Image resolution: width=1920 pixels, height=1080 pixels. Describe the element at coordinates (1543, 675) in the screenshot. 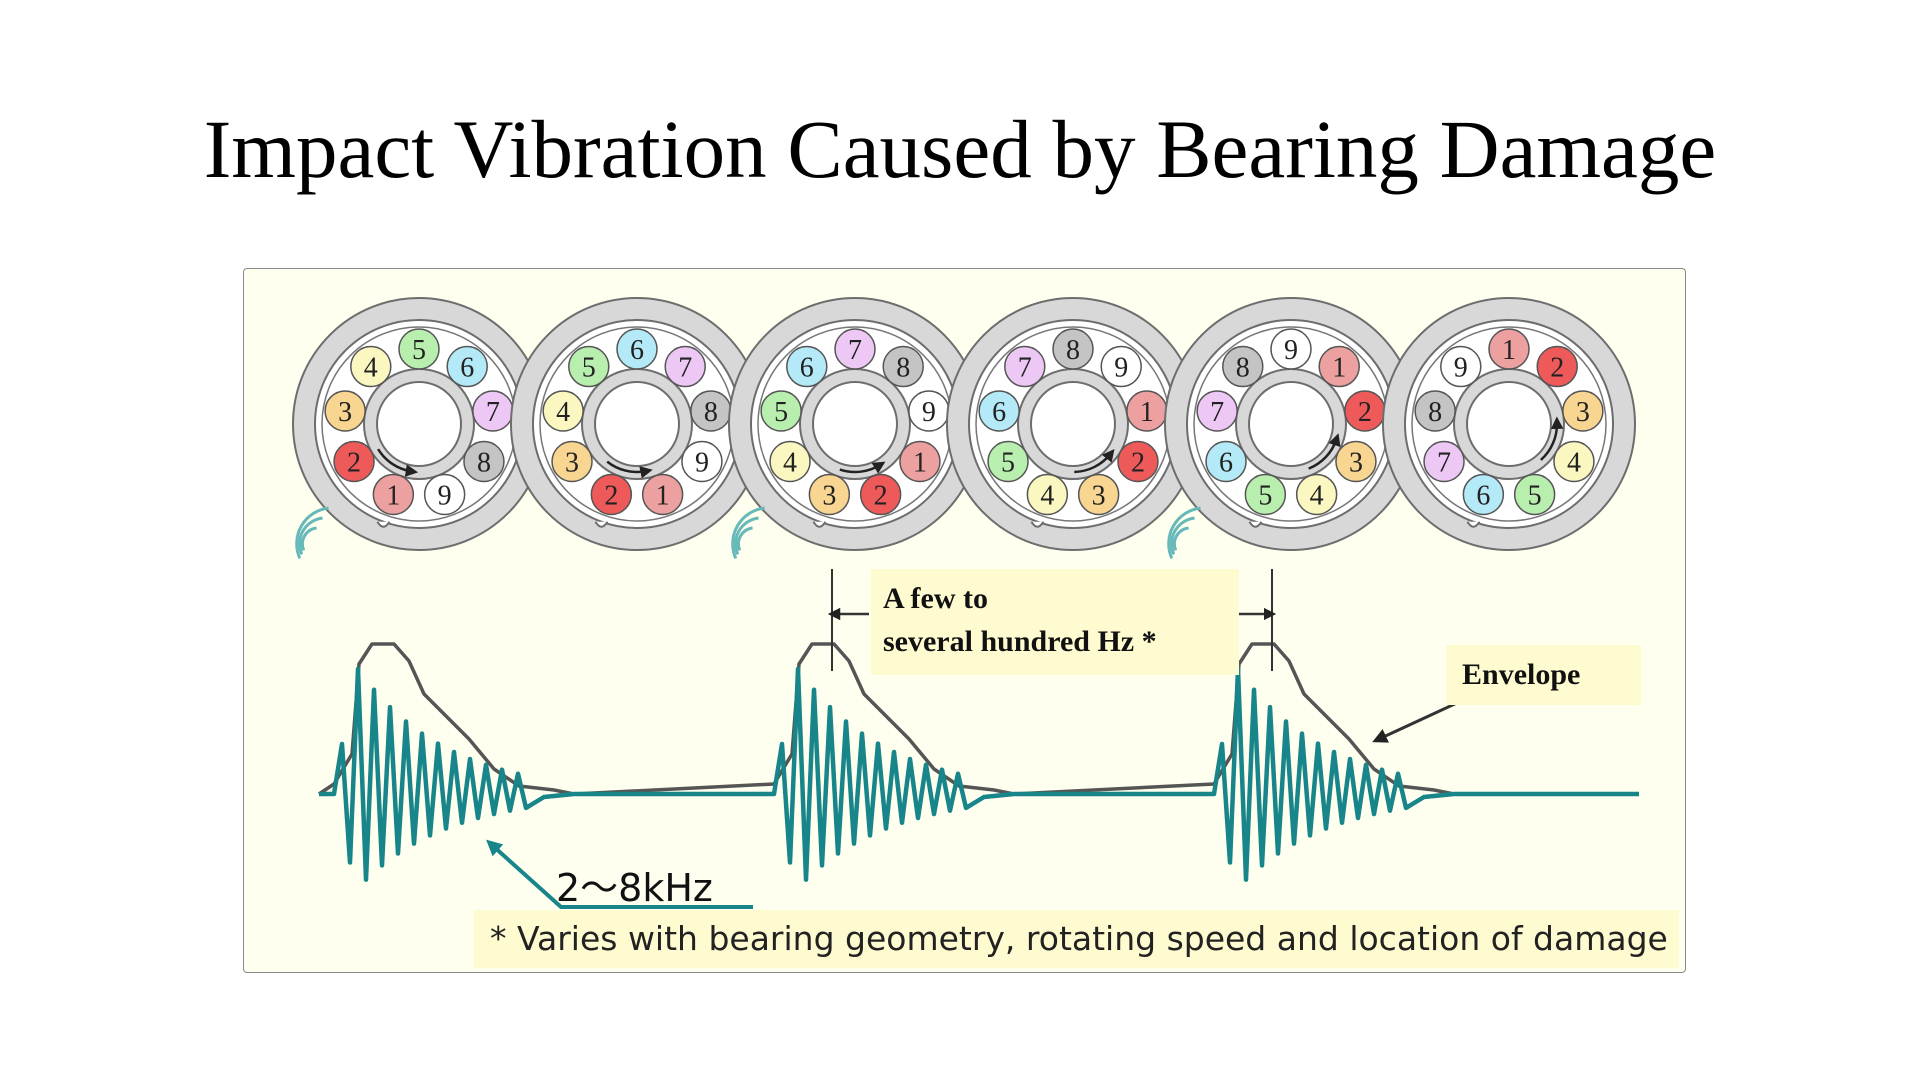

I see `envelope-label: Envelope` at that location.